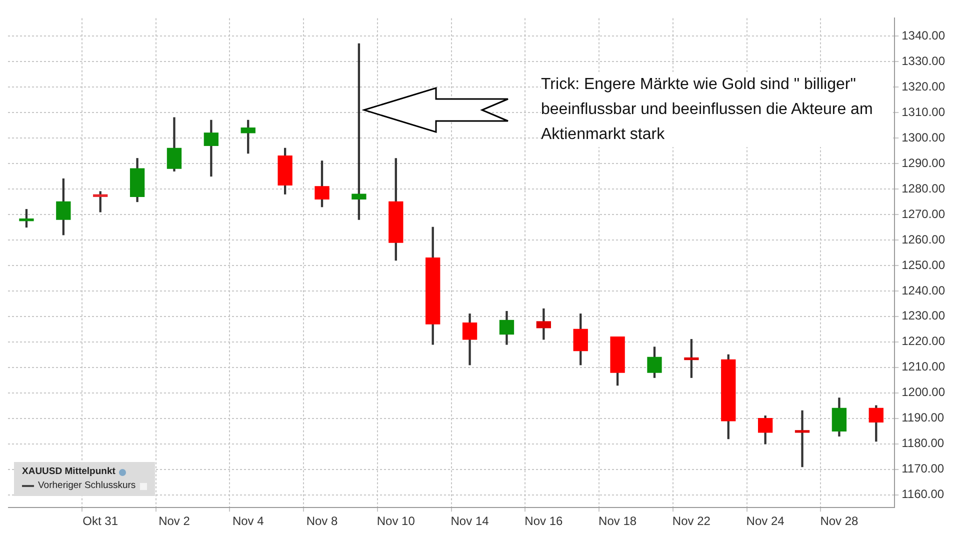 The image size is (960, 540). I want to click on y-tick-label: 1190.00, so click(923, 417).